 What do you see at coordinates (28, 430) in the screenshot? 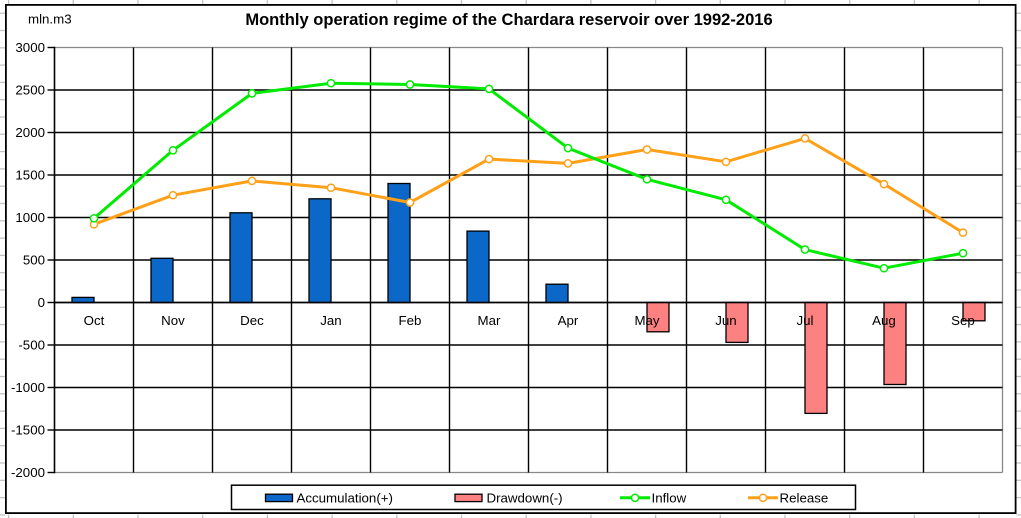
I see `svg-text: -1500` at bounding box center [28, 430].